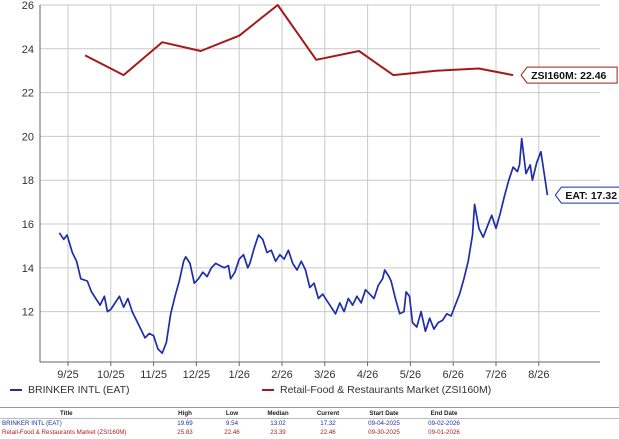 The width and height of the screenshot is (619, 439). Describe the element at coordinates (185, 432) in the screenshot. I see `stats-zsi-high: 25.83` at that location.